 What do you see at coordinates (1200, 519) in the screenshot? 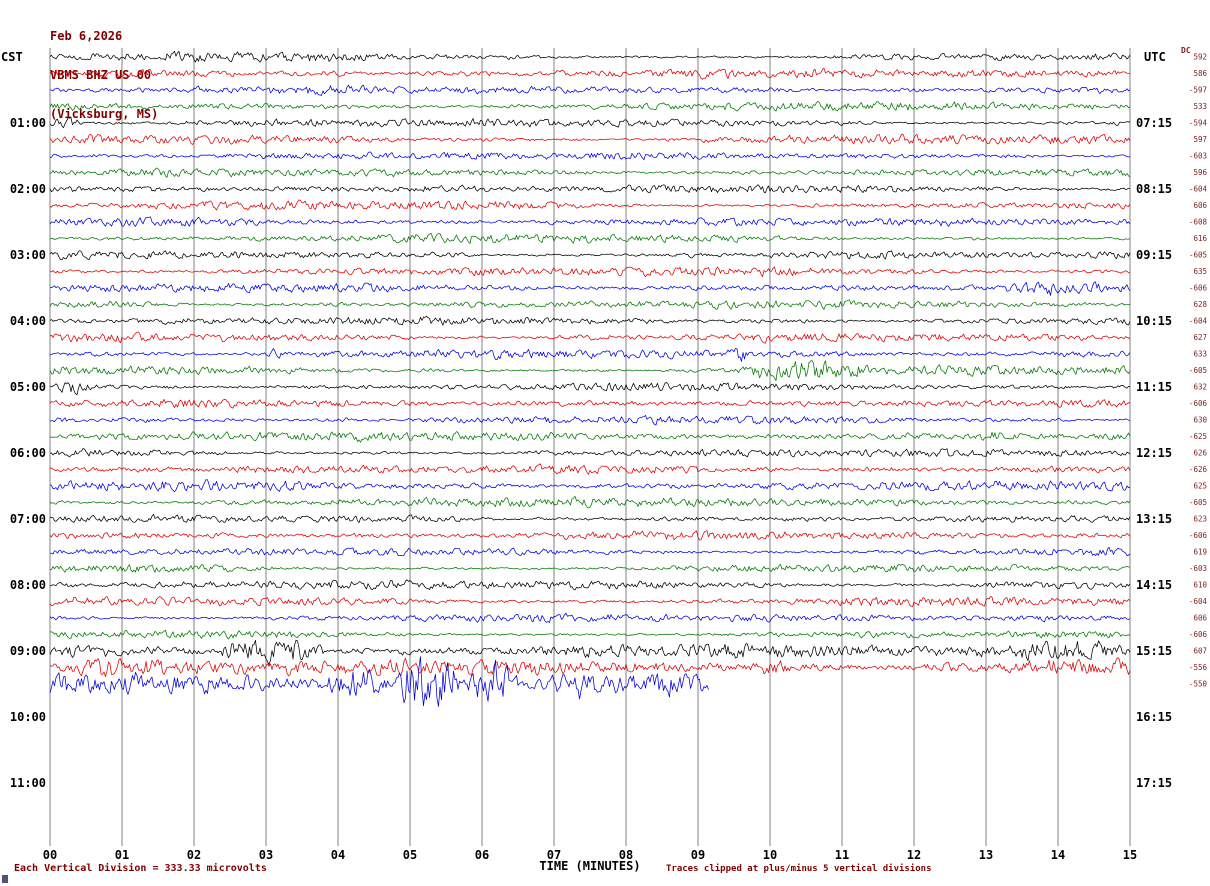
I see `dc-value: 623` at bounding box center [1200, 519].